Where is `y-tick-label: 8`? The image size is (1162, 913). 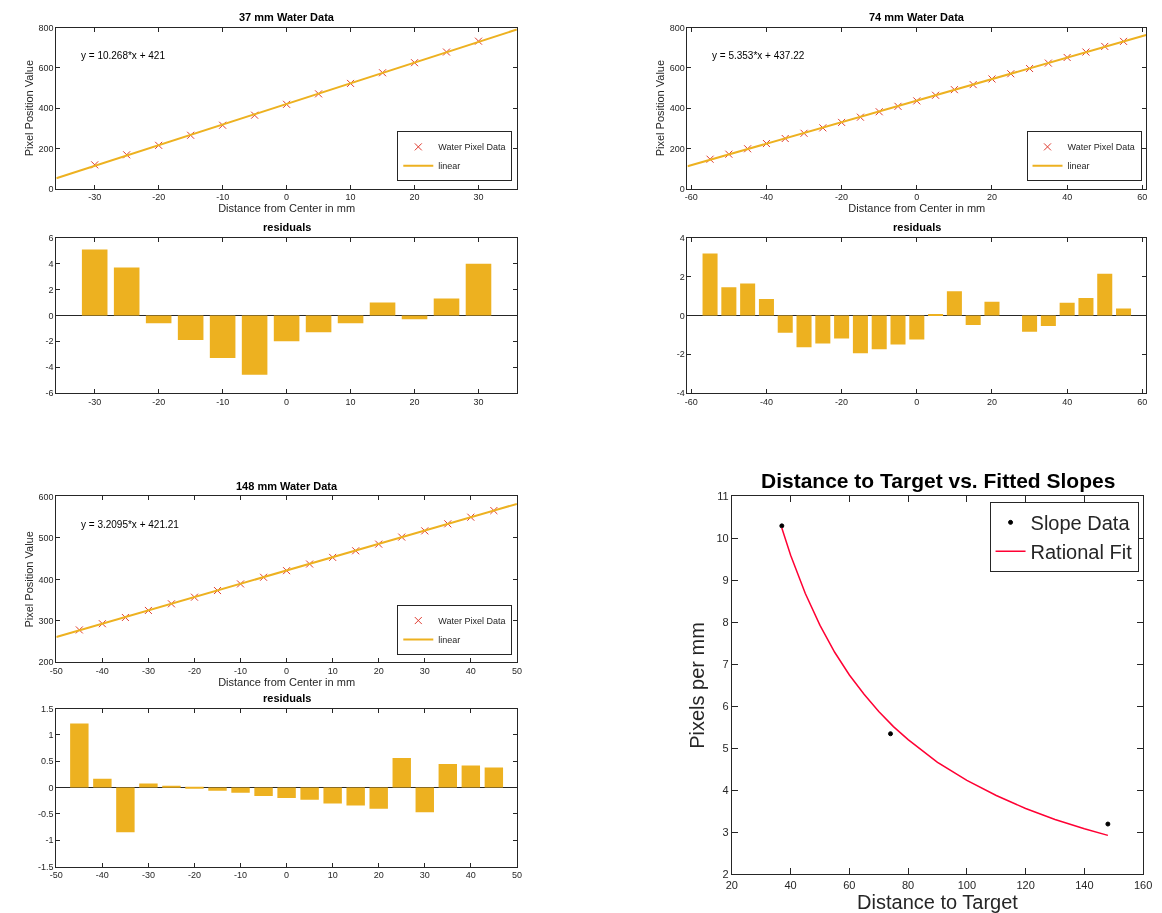 y-tick-label: 8 is located at coordinates (725, 622).